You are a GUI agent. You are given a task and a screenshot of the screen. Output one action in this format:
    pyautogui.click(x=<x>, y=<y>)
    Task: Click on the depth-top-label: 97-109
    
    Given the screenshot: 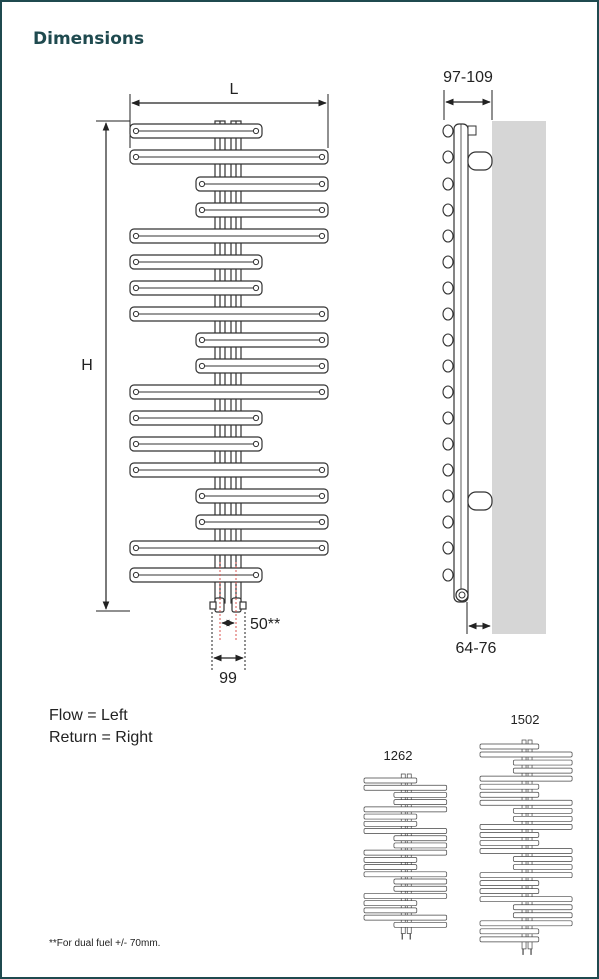 What is the action you would take?
    pyautogui.click(x=468, y=77)
    